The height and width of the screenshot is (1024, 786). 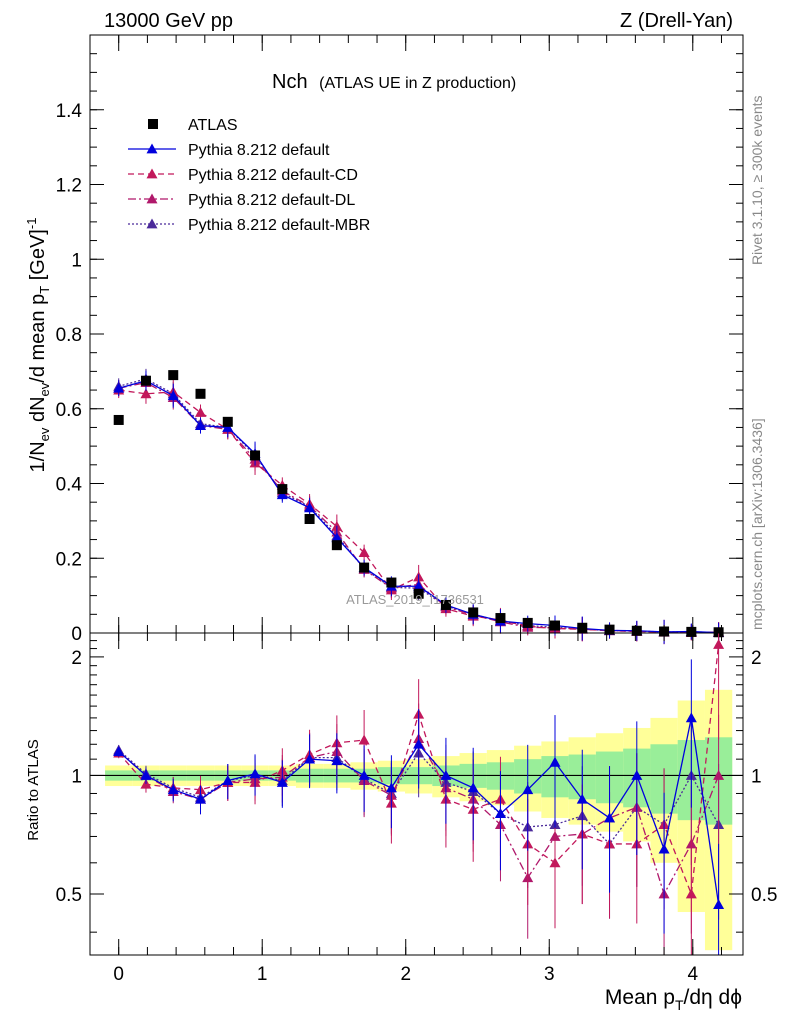 What do you see at coordinates (549, 974) in the screenshot?
I see `x-tick-label: 3` at bounding box center [549, 974].